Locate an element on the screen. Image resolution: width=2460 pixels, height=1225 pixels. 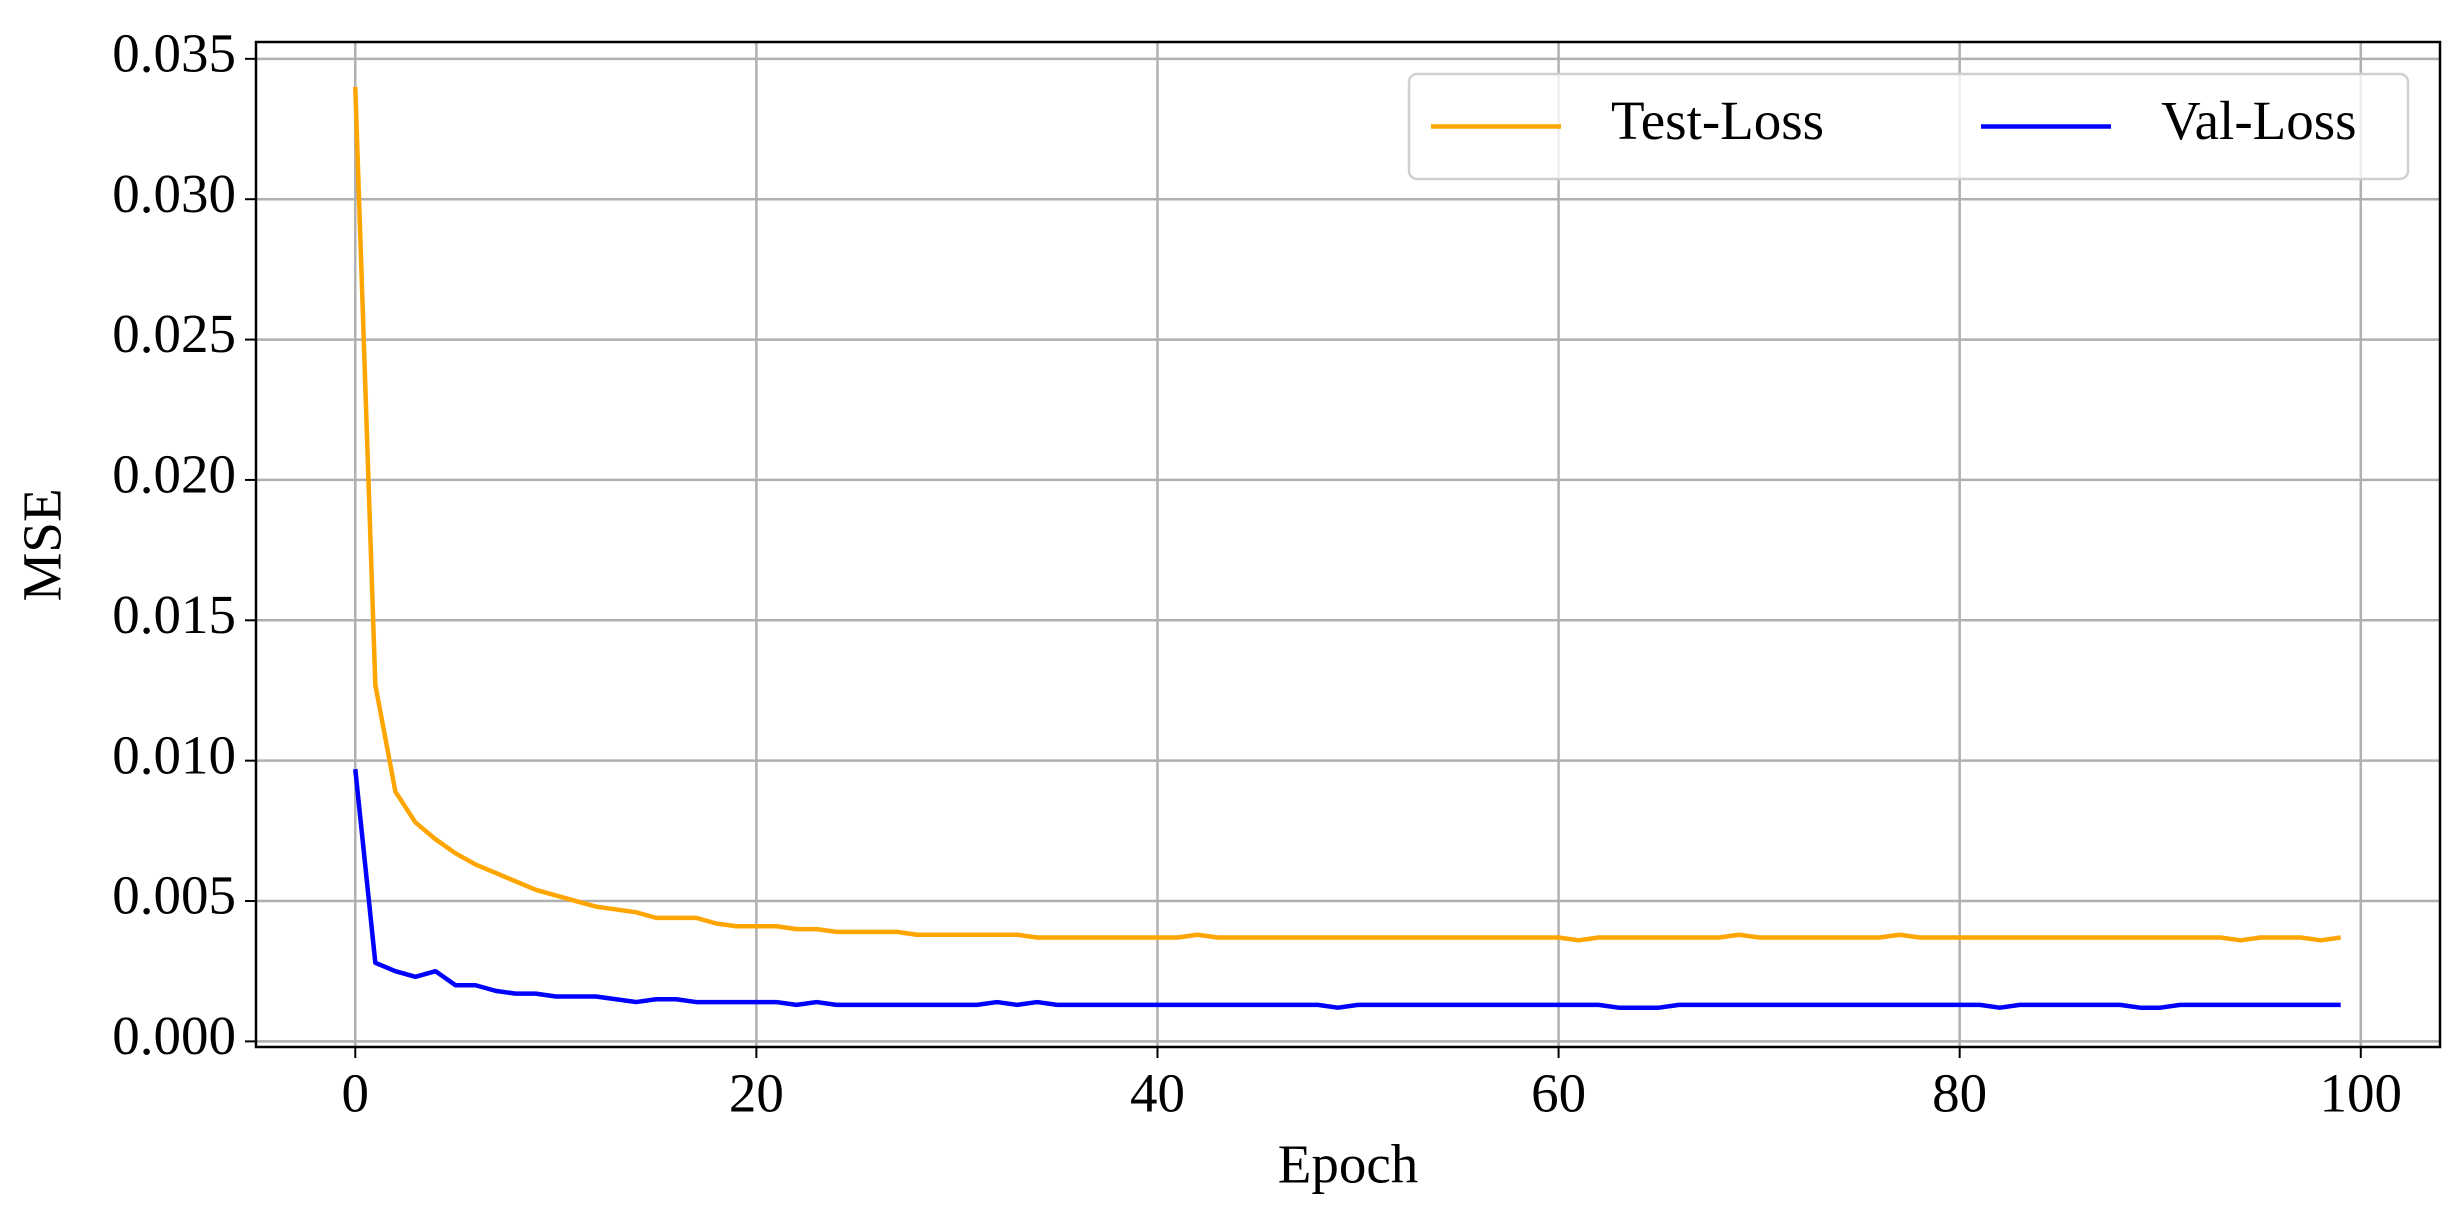
x-tick-label: 40 is located at coordinates (1157, 1093).